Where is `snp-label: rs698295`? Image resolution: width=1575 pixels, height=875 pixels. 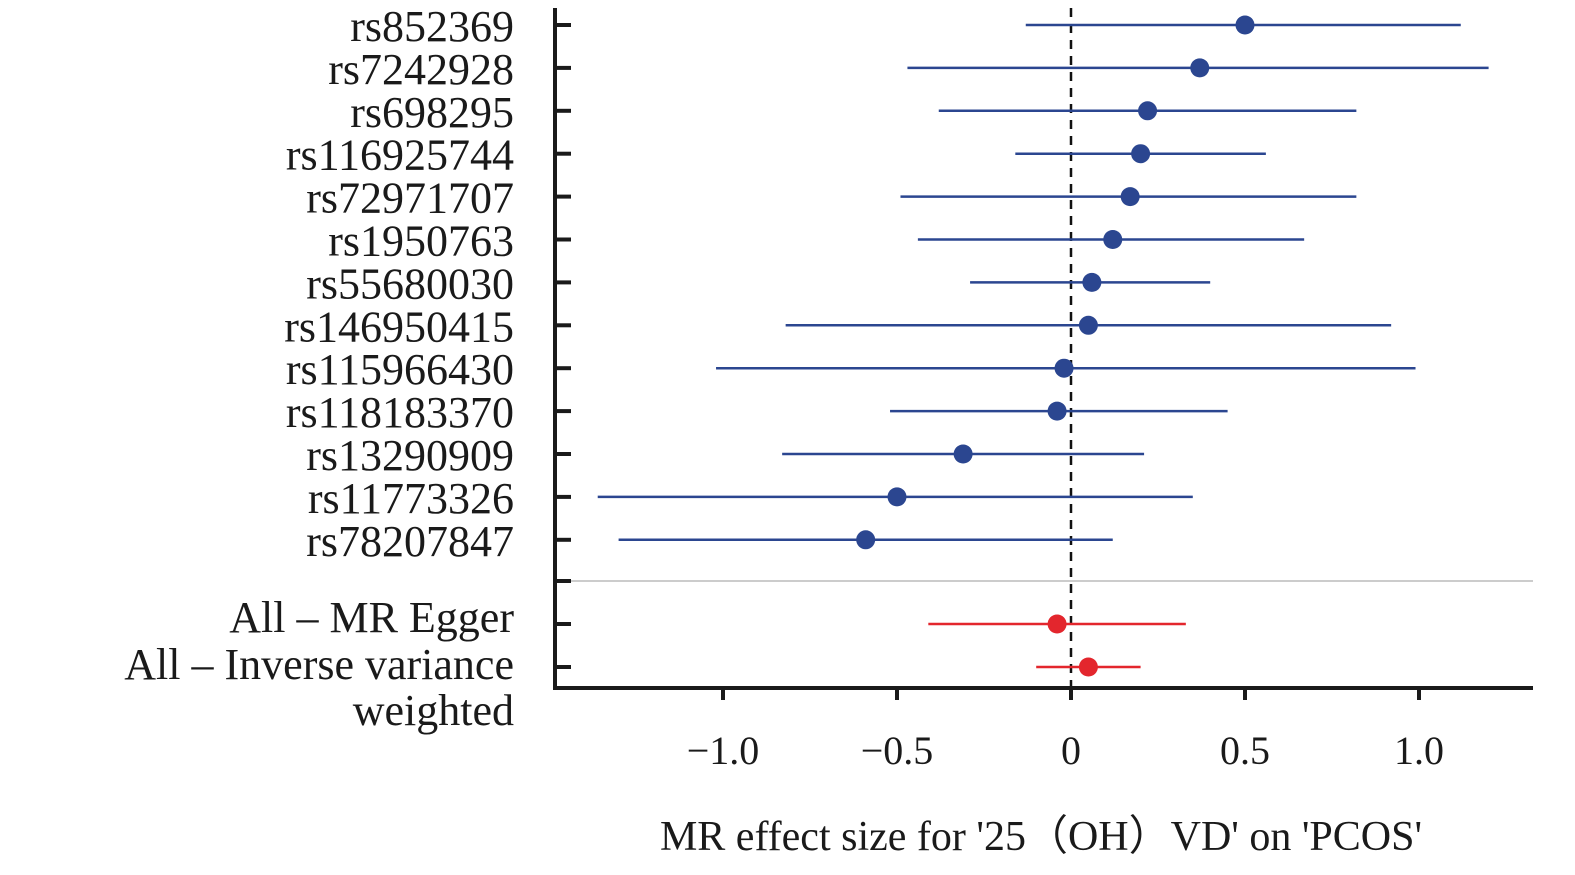 snp-label: rs698295 is located at coordinates (432, 112).